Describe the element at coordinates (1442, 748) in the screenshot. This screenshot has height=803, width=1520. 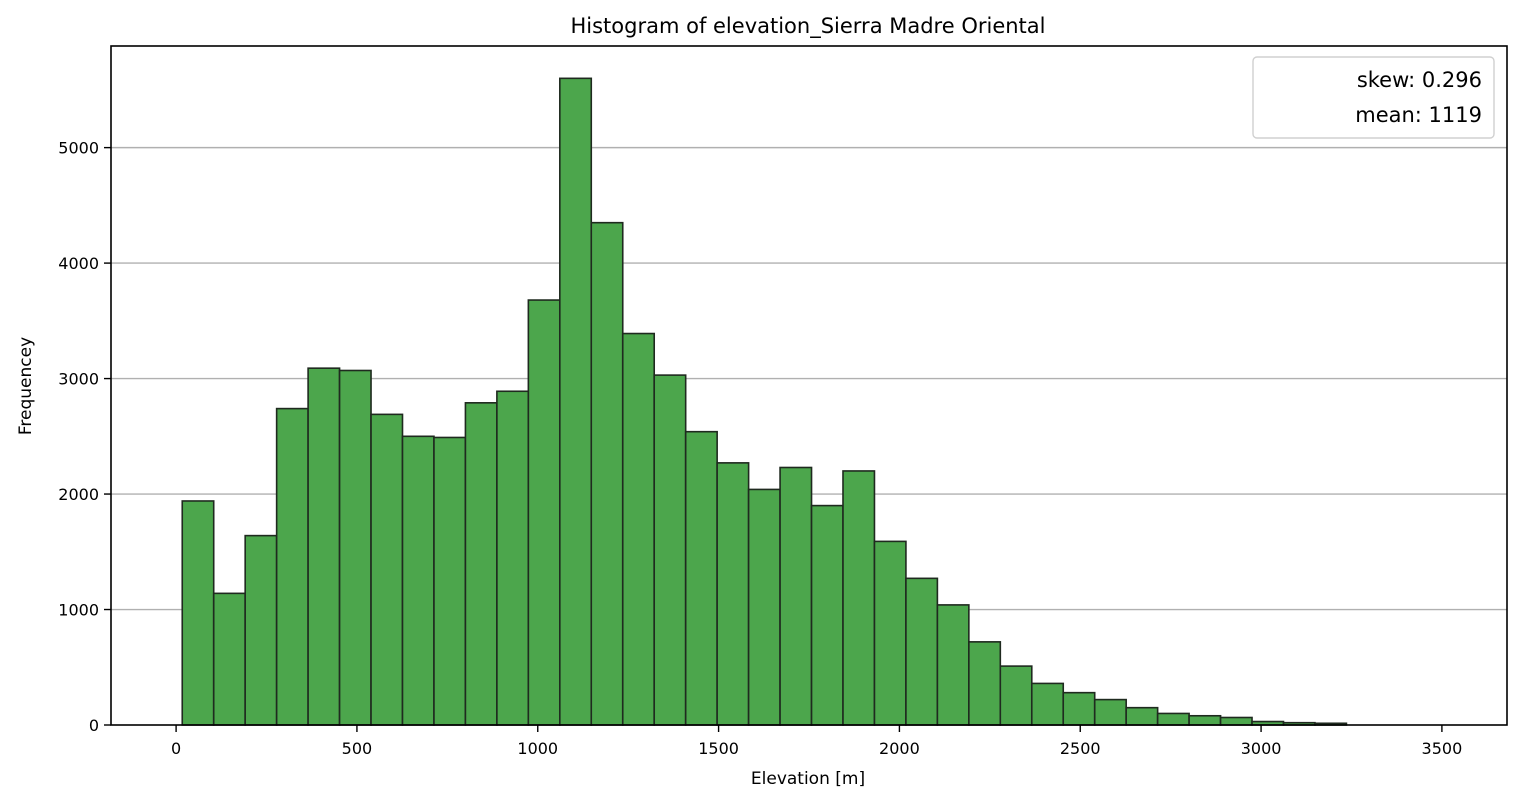
I see `x-tick-label-7: 3500` at that location.